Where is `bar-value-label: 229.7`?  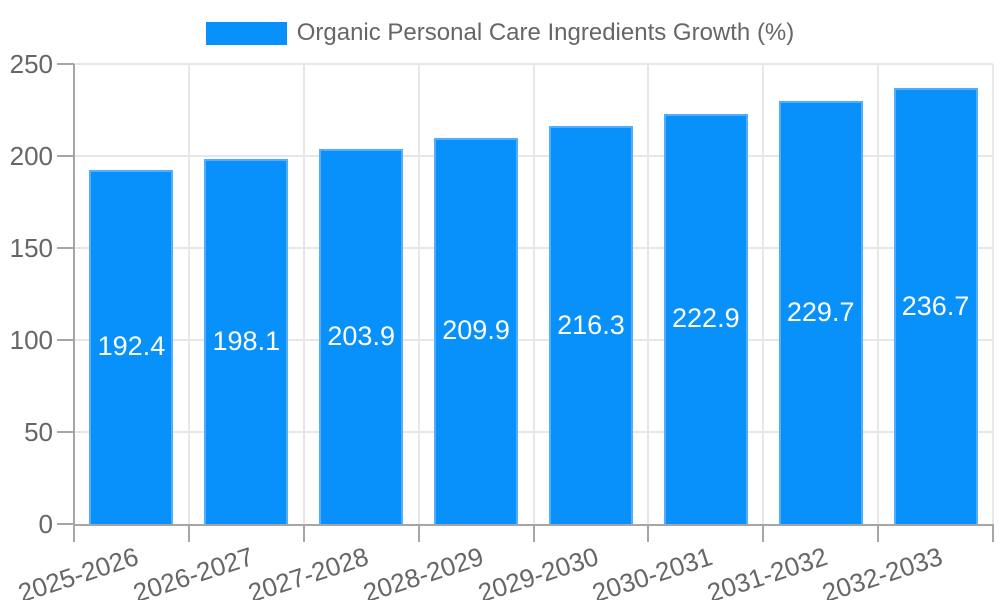
bar-value-label: 229.7 is located at coordinates (820, 312).